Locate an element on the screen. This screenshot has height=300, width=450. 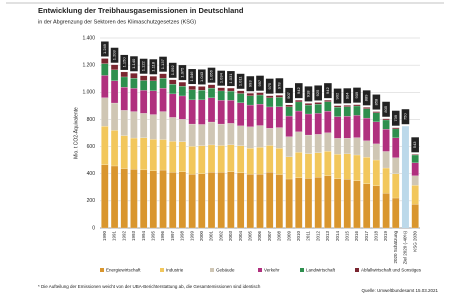
target-bar is located at coordinates (405, 177).